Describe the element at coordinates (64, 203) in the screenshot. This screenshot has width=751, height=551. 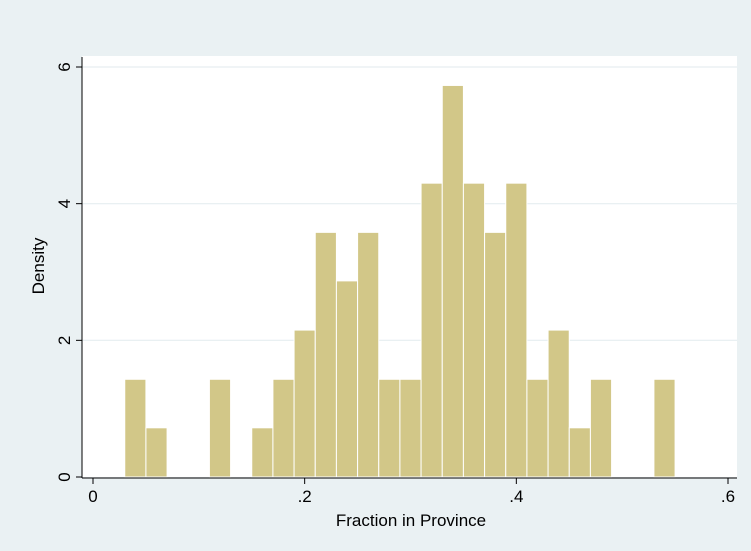
I see `y-tick-label: 4` at that location.